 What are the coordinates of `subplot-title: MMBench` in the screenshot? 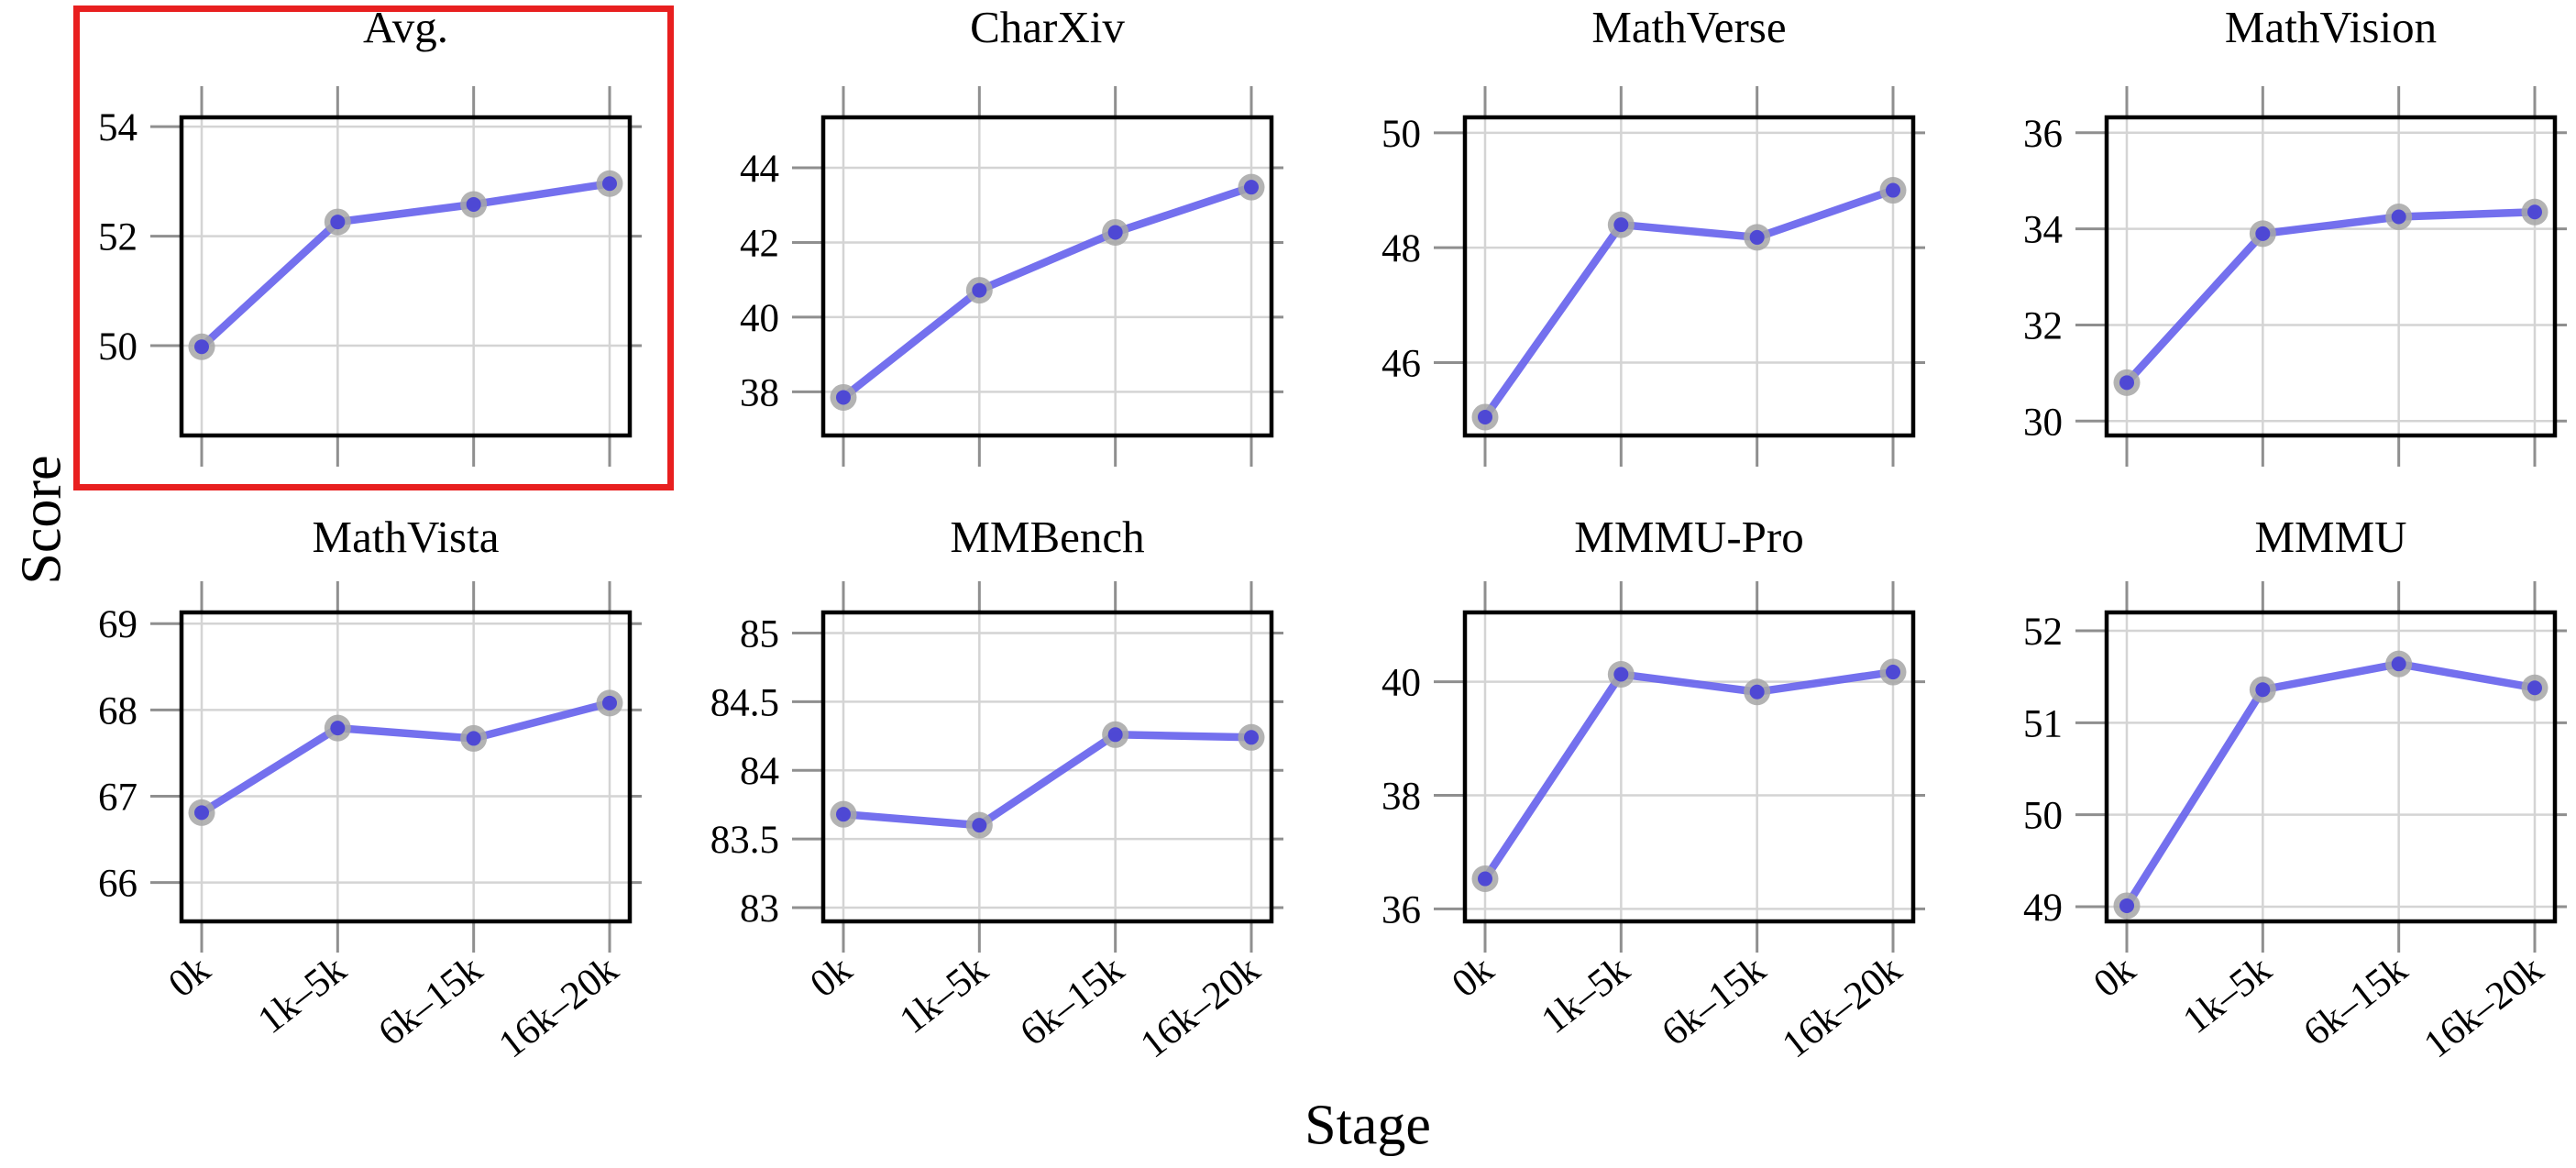 It's located at (1047, 537).